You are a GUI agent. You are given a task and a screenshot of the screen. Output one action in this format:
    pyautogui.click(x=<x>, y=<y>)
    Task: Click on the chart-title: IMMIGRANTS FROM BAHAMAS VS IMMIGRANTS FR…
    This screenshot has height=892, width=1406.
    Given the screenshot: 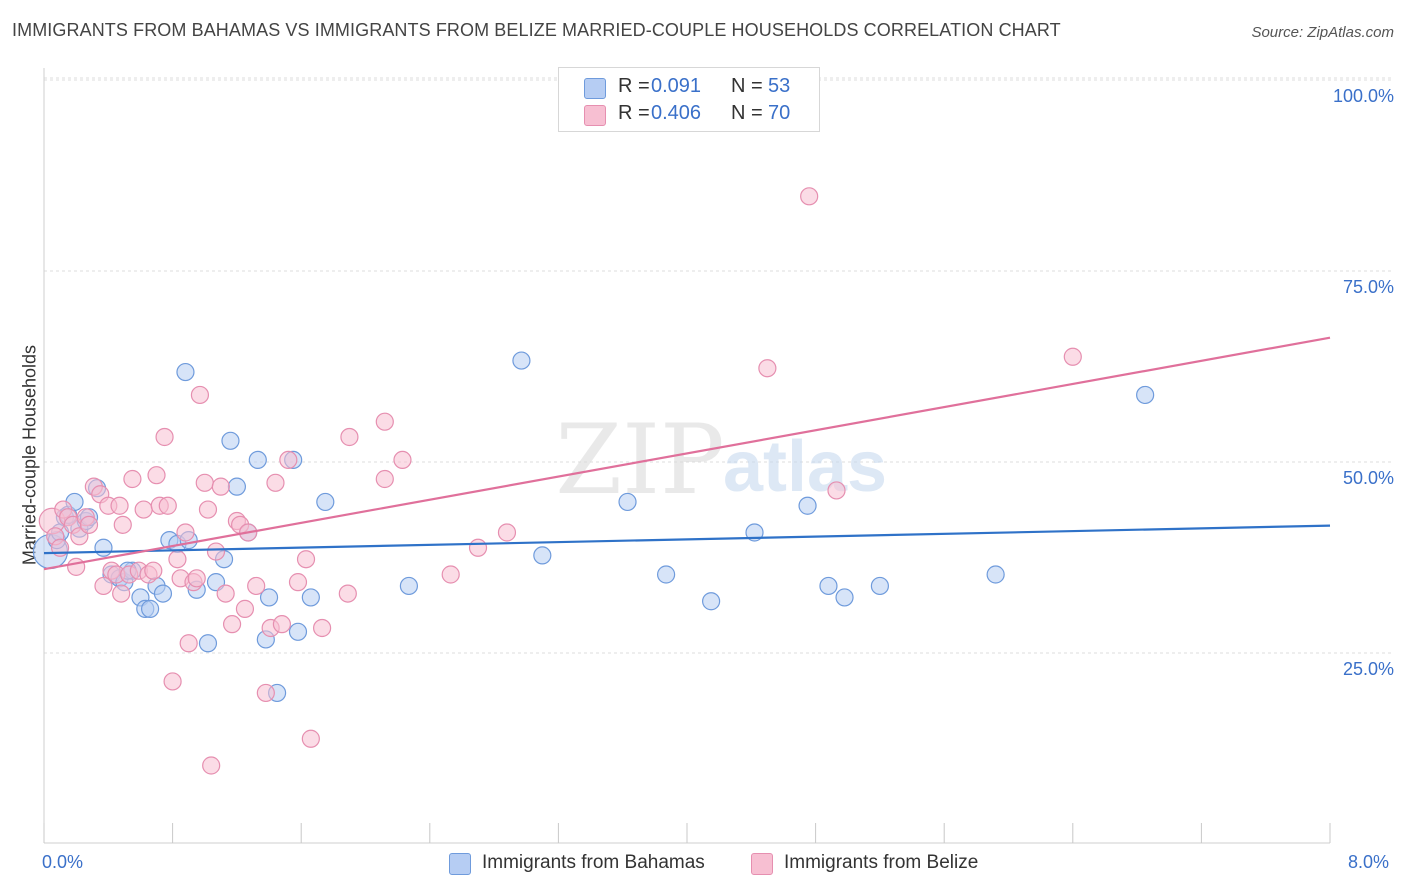 What is the action you would take?
    pyautogui.click(x=536, y=30)
    